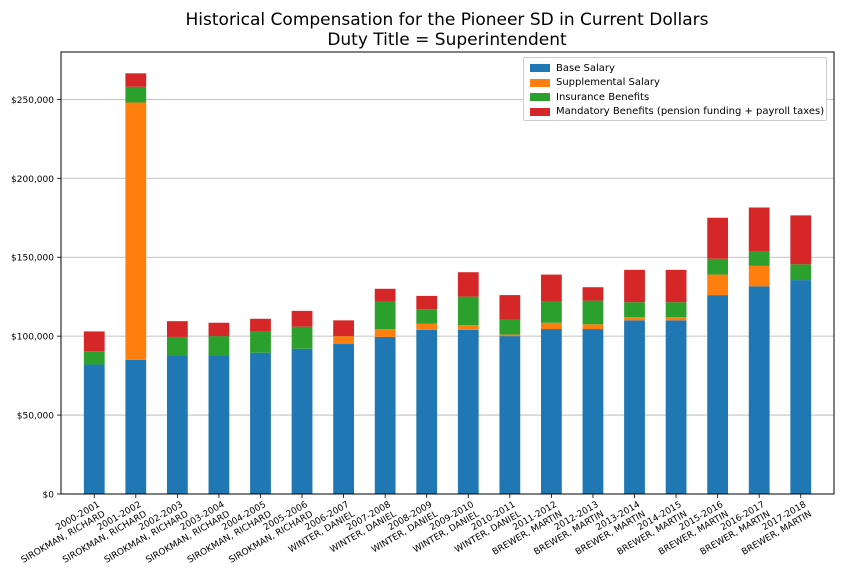 The image size is (864, 576). What do you see at coordinates (32, 338) in the screenshot?
I see `y-tick-label: $100,000` at bounding box center [32, 338].